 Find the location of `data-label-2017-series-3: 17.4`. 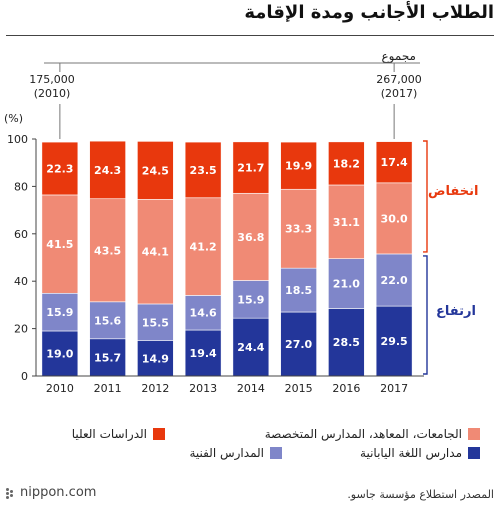

data-label-2017-series-3: 17.4 is located at coordinates (394, 162).